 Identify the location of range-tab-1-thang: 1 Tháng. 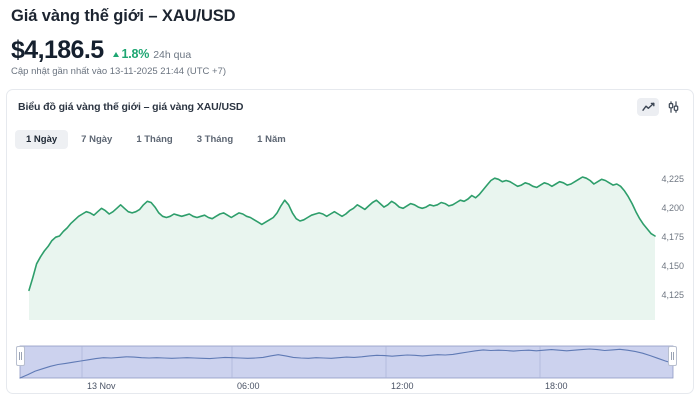
(154, 139).